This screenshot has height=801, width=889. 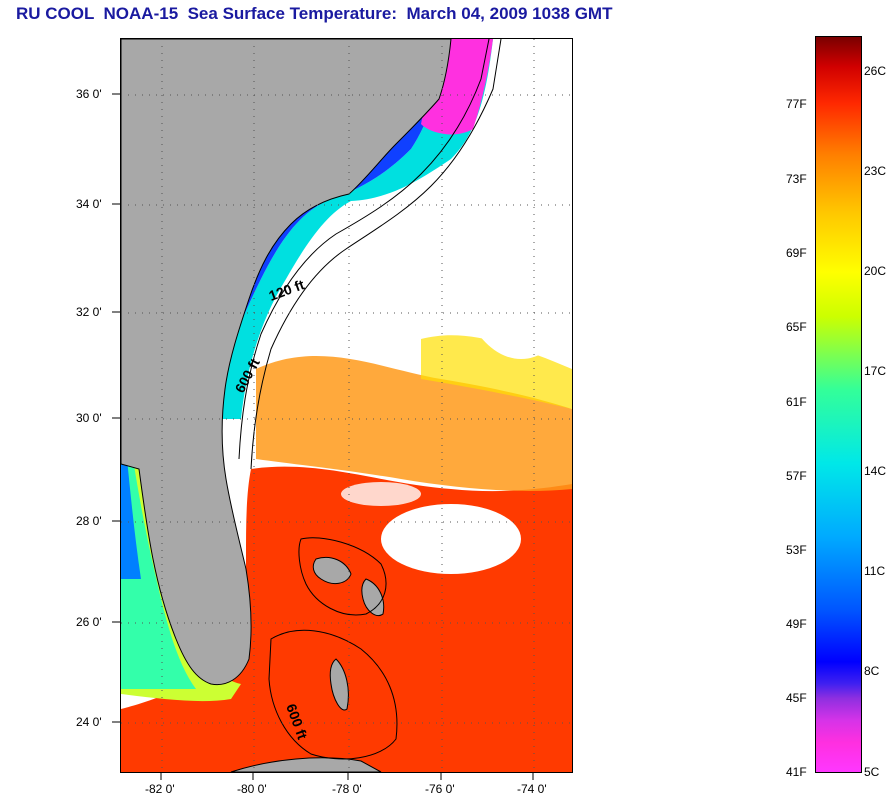 What do you see at coordinates (796, 327) in the screenshot?
I see `colorbar-f-label: 65F` at bounding box center [796, 327].